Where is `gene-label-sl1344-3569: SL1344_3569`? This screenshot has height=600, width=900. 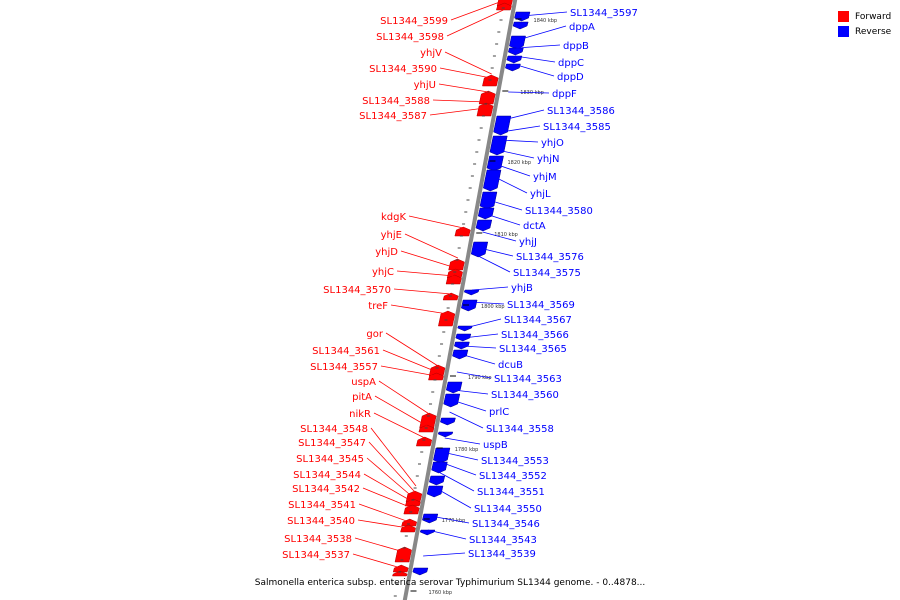 gene-label-sl1344-3569: SL1344_3569 is located at coordinates (541, 305).